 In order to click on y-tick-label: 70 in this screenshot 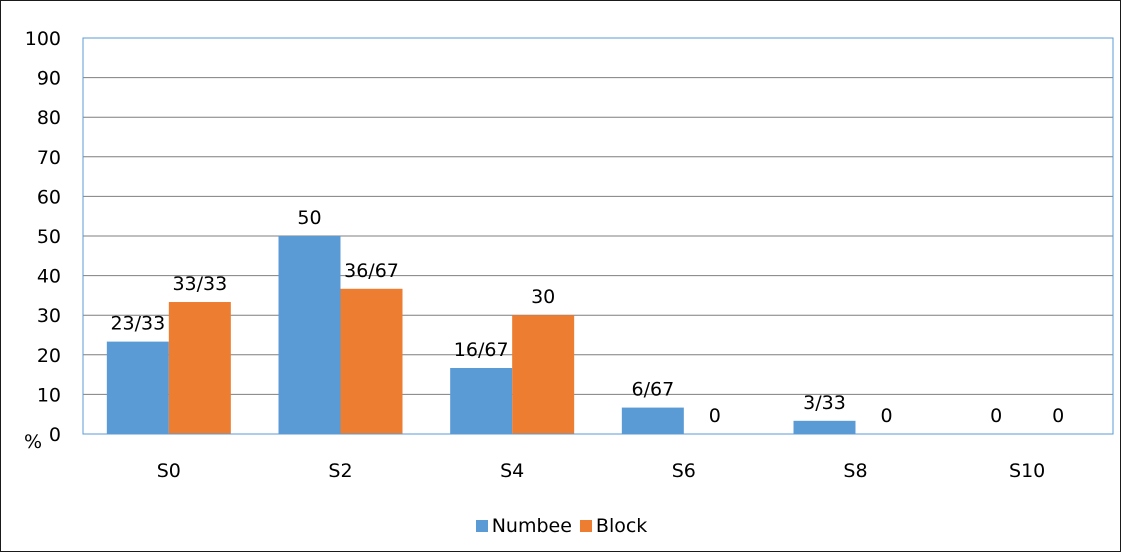, I will do `click(49, 158)`.